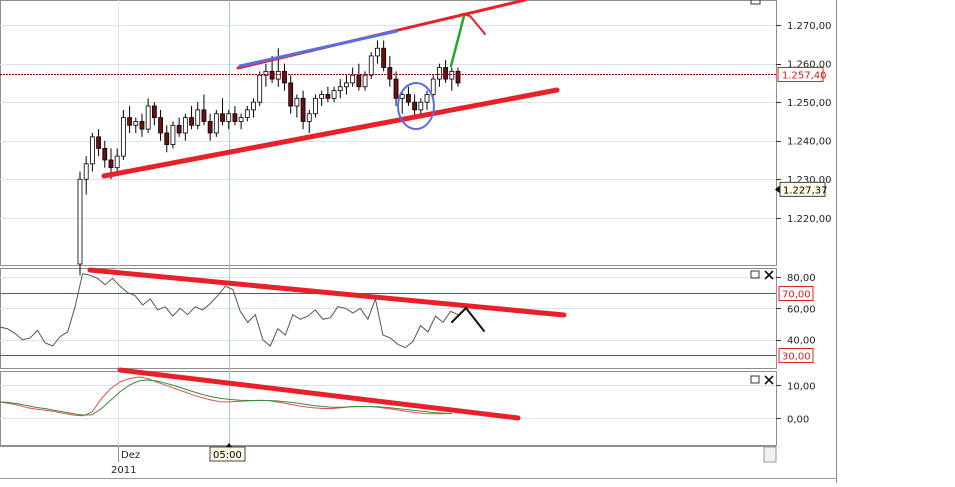 The image size is (955, 487). Describe the element at coordinates (130, 455) in the screenshot. I see `x-axis-label-month: Dez` at that location.